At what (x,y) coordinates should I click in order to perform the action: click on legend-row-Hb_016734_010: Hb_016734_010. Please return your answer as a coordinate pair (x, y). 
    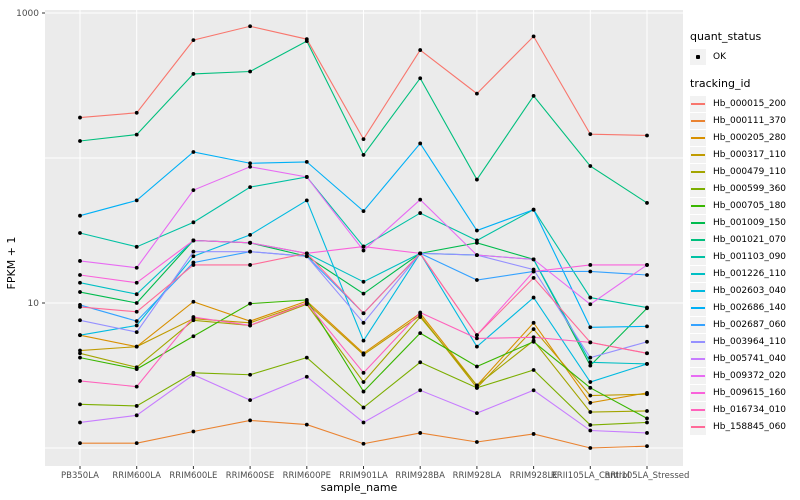
    Looking at the image, I should click on (744, 409).